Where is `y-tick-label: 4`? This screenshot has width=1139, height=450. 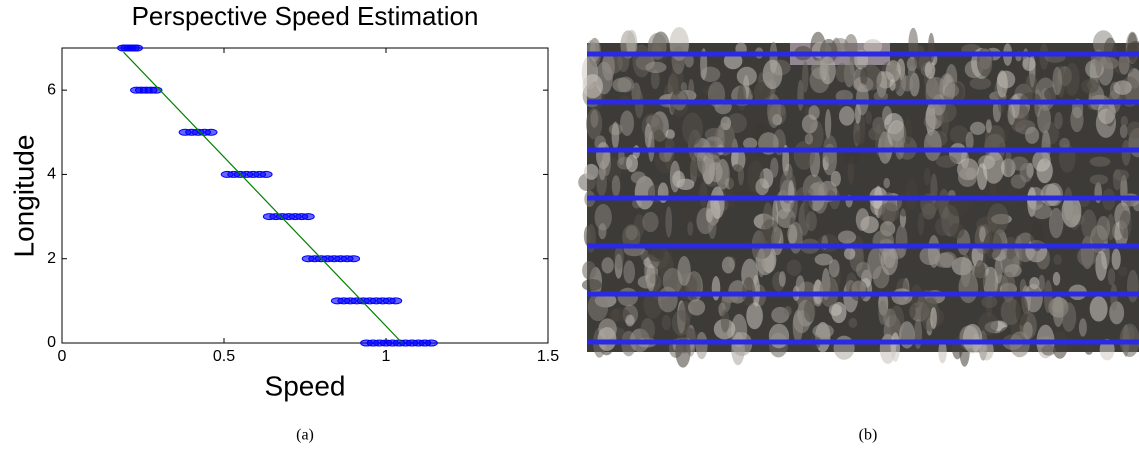 y-tick-label: 4 is located at coordinates (51, 174).